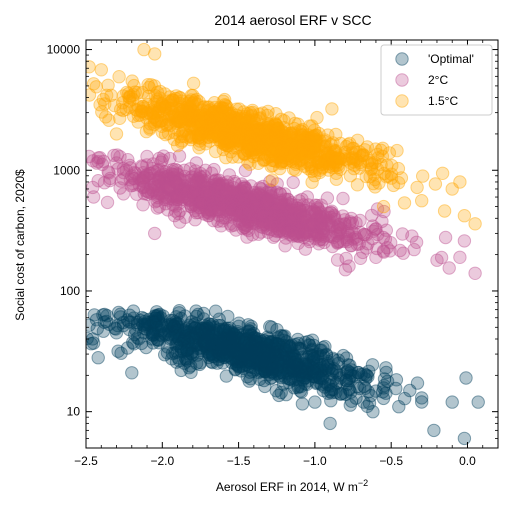 This screenshot has width=513, height=513. What do you see at coordinates (402, 101) in the screenshot?
I see `legend-marker` at bounding box center [402, 101].